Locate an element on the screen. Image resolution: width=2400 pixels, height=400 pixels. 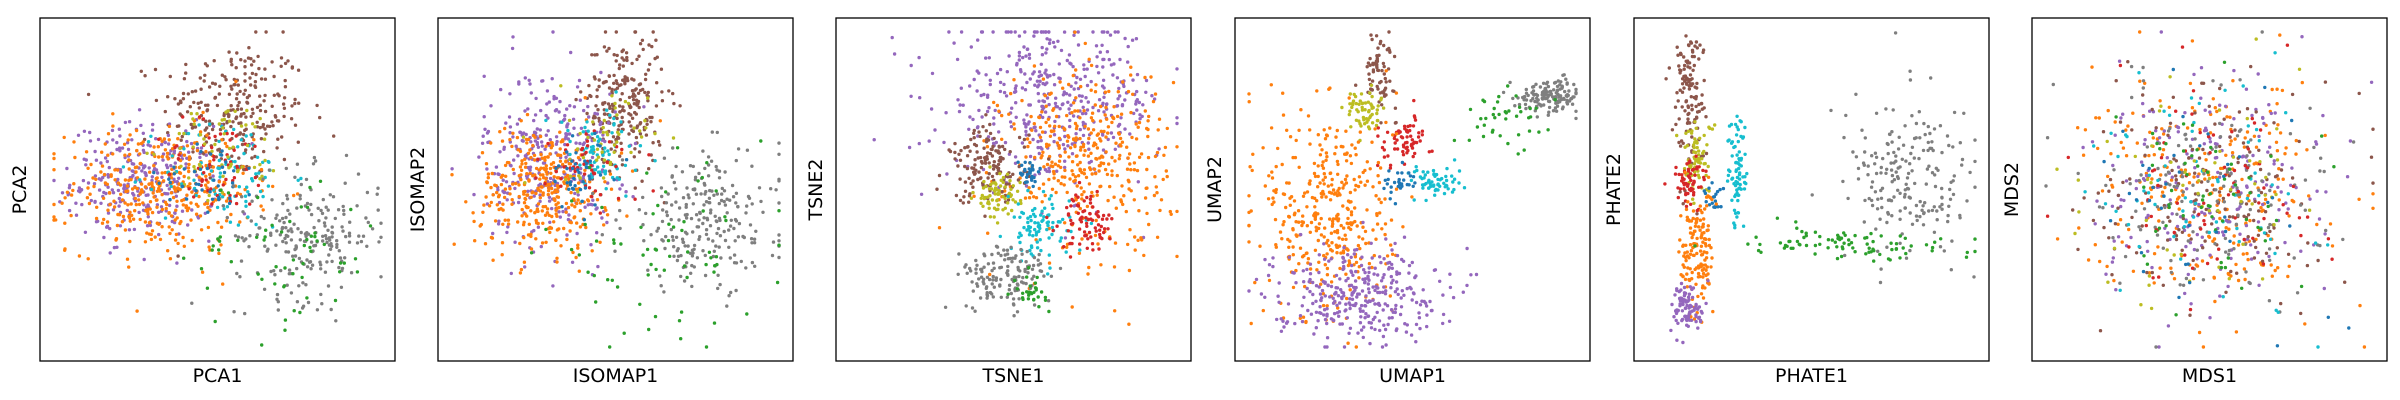
scatter-points is located at coordinates (615, 189).